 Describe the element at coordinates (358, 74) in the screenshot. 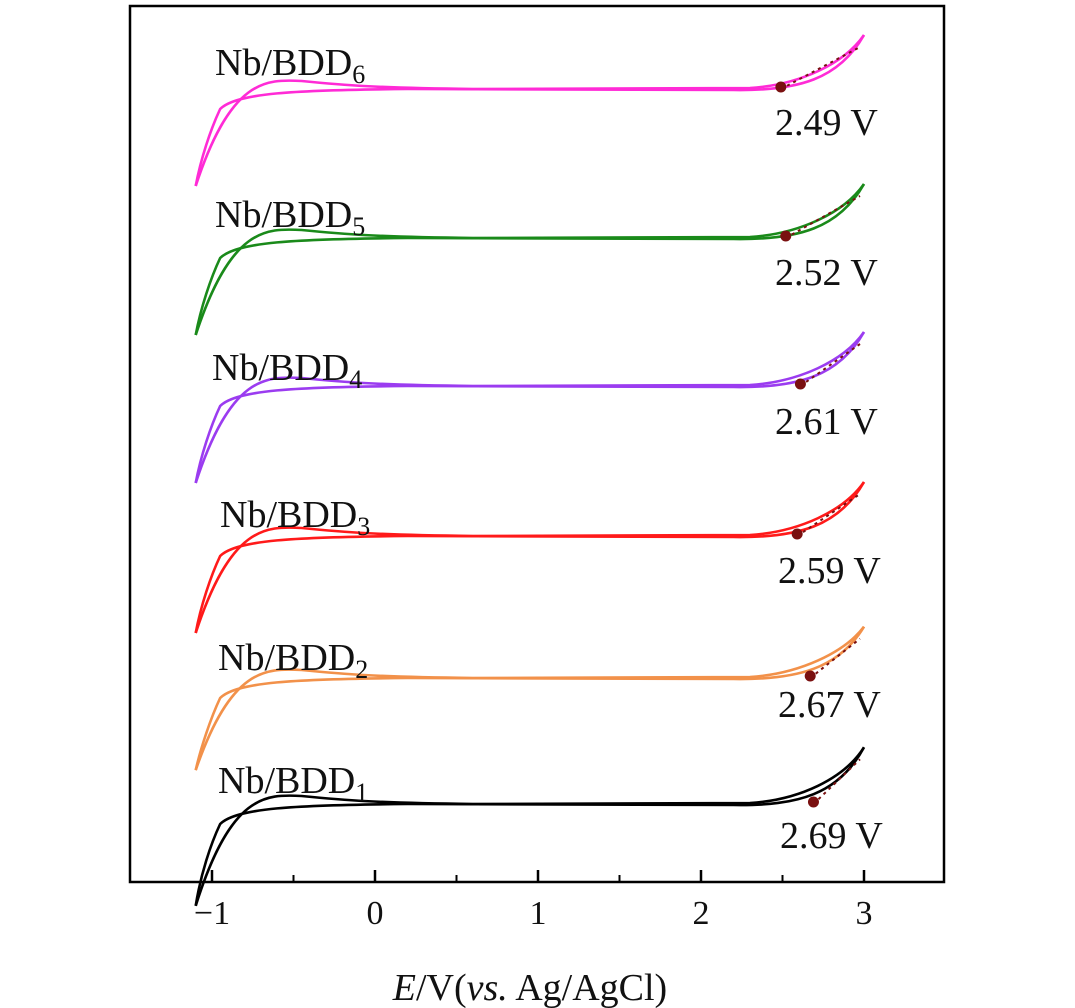

I see `series-label-subscript: 6` at that location.